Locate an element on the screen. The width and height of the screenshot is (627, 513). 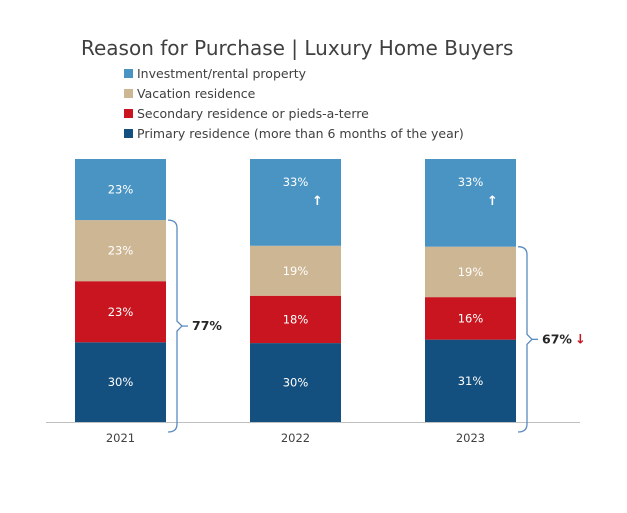
legend-label: Secondary residence or pieds-a-terre is located at coordinates (253, 113).